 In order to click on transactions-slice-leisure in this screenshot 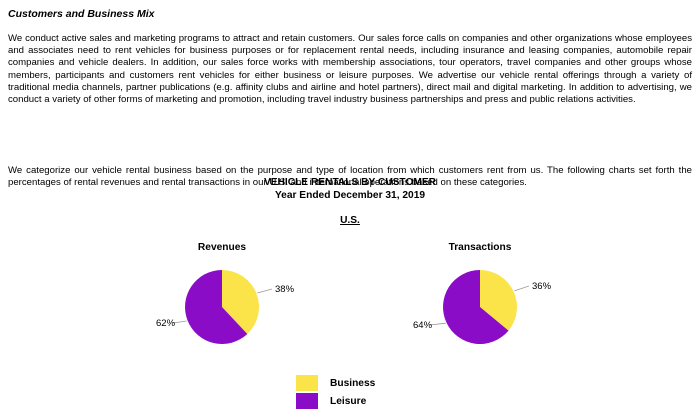, I will do `click(476, 307)`.